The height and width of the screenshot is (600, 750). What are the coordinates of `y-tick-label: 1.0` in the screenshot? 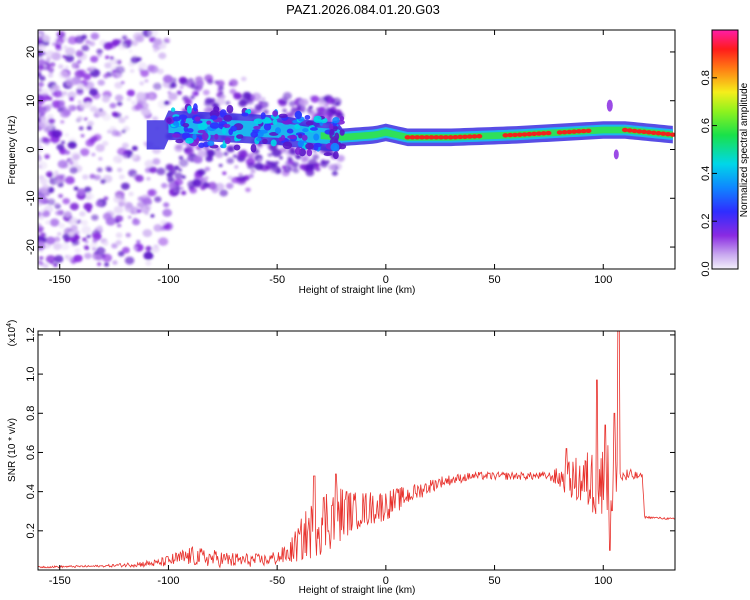 It's located at (31, 373).